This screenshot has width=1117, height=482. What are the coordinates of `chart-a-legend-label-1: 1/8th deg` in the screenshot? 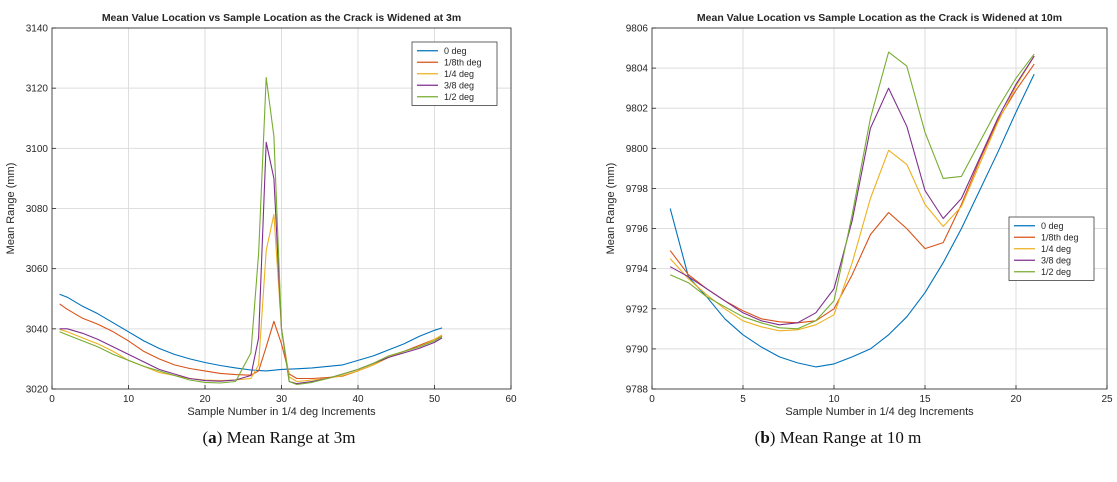 It's located at (463, 62).